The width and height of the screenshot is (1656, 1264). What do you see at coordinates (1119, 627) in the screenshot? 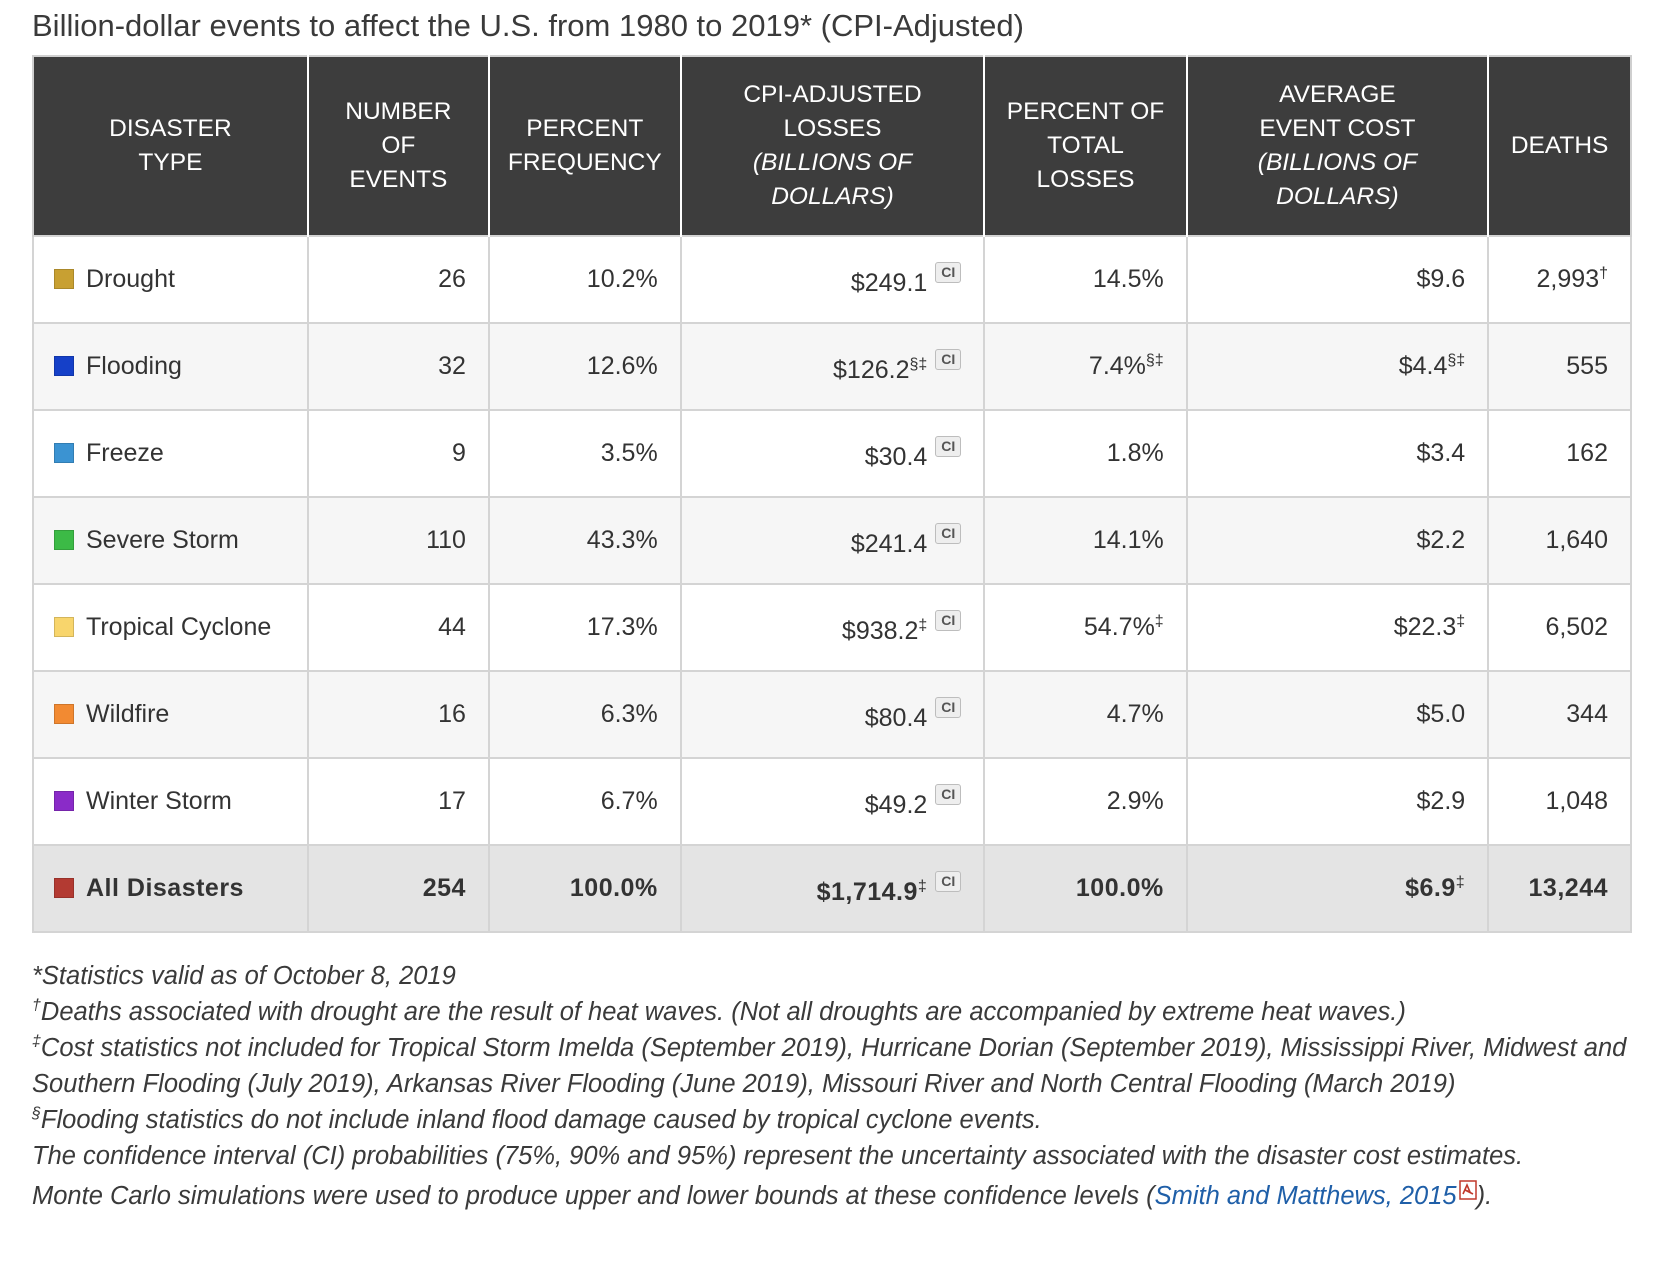
I see `percent-of-total-value: 54.7%` at bounding box center [1119, 627].